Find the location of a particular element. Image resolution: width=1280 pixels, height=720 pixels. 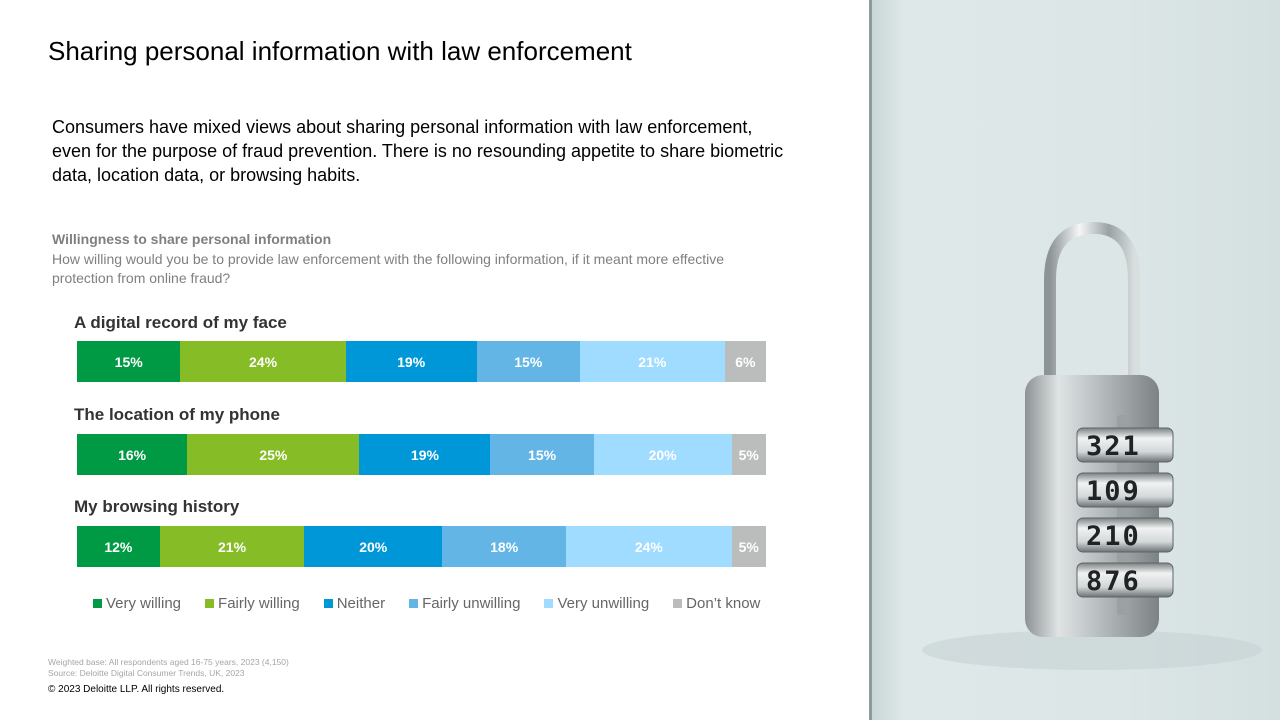

question-label-browsing-history: My browsing history is located at coordinates (157, 506).